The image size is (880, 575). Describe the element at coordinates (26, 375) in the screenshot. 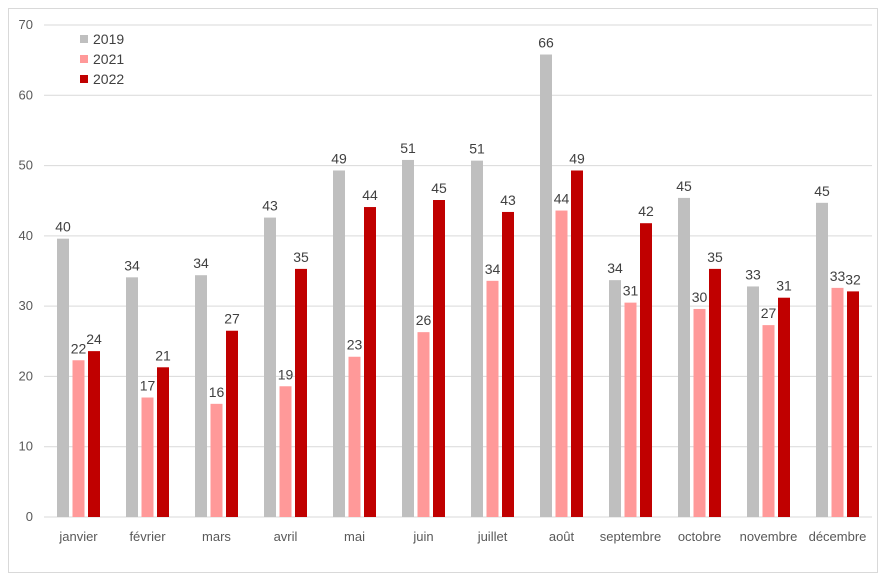

I see `y-tick-label: 20` at that location.